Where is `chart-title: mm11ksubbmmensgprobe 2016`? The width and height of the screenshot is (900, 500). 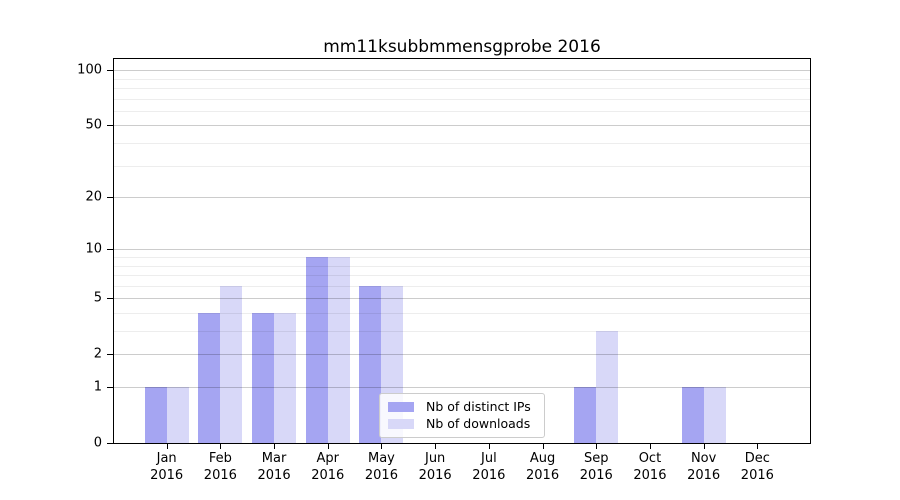
chart-title: mm11ksubbmmensgprobe 2016 is located at coordinates (462, 47).